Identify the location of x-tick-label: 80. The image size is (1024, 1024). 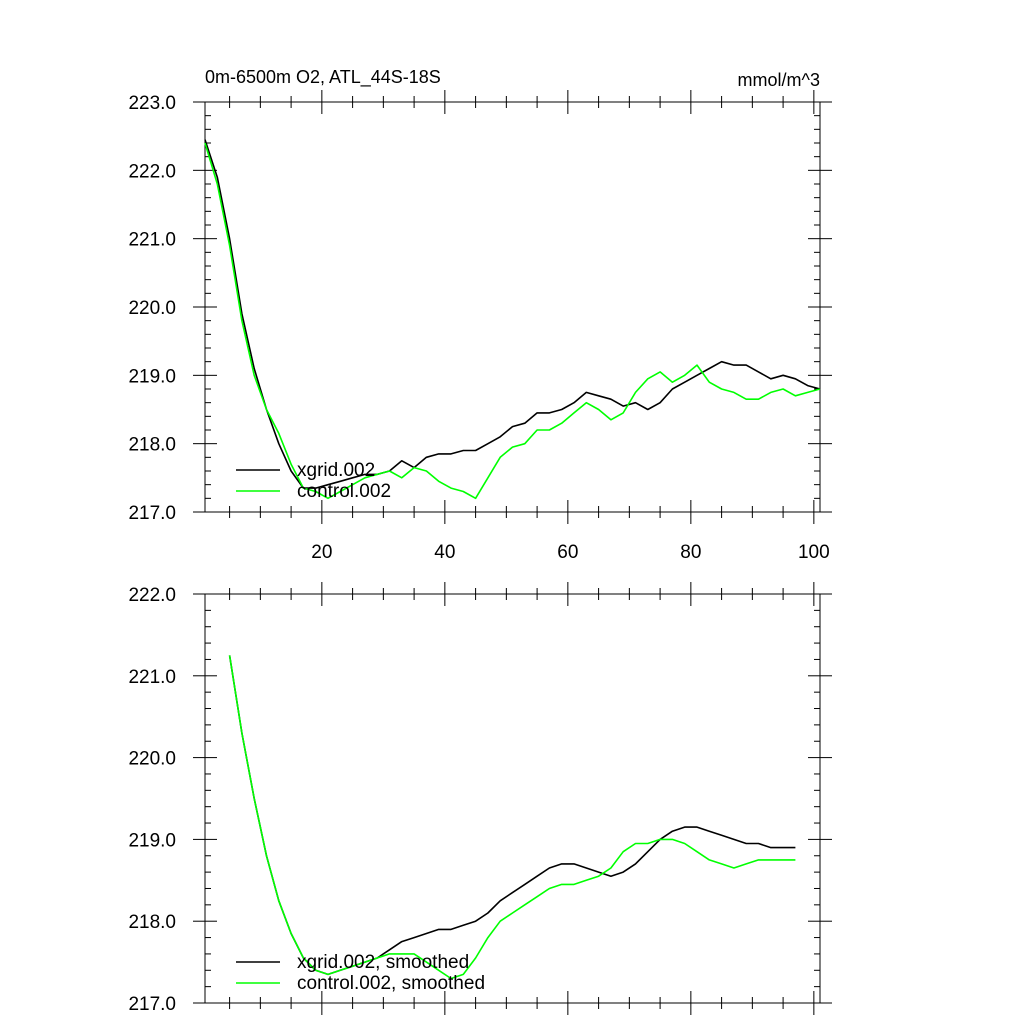
(690, 552).